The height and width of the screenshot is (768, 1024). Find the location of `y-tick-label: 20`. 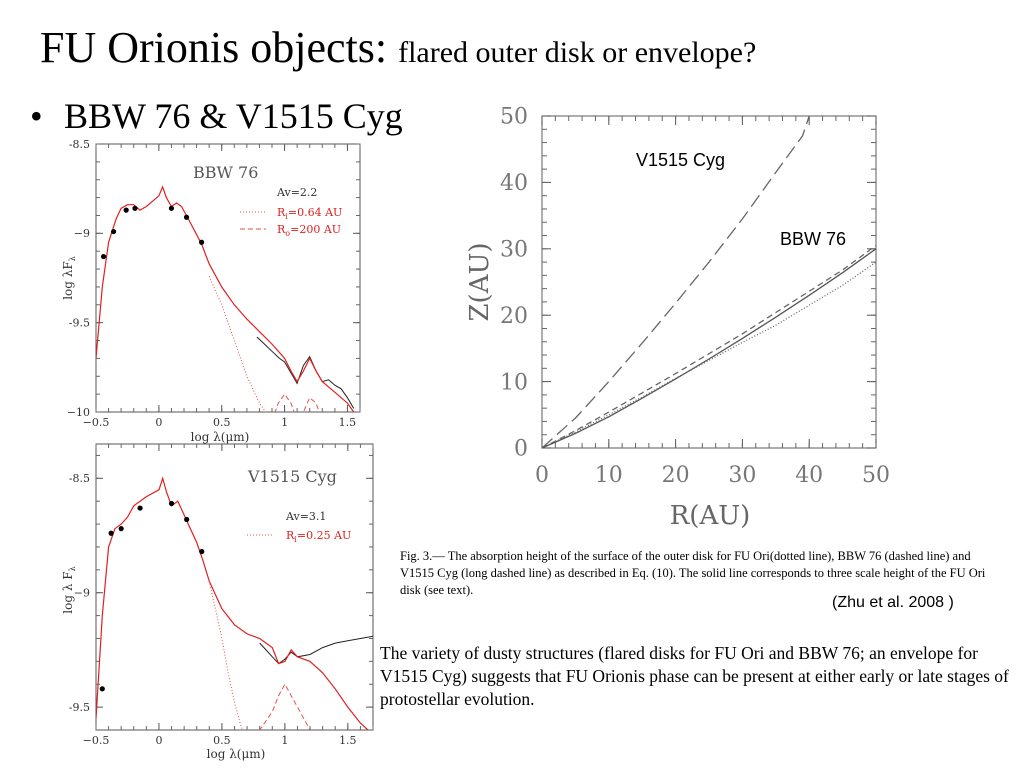

y-tick-label: 20 is located at coordinates (514, 316).